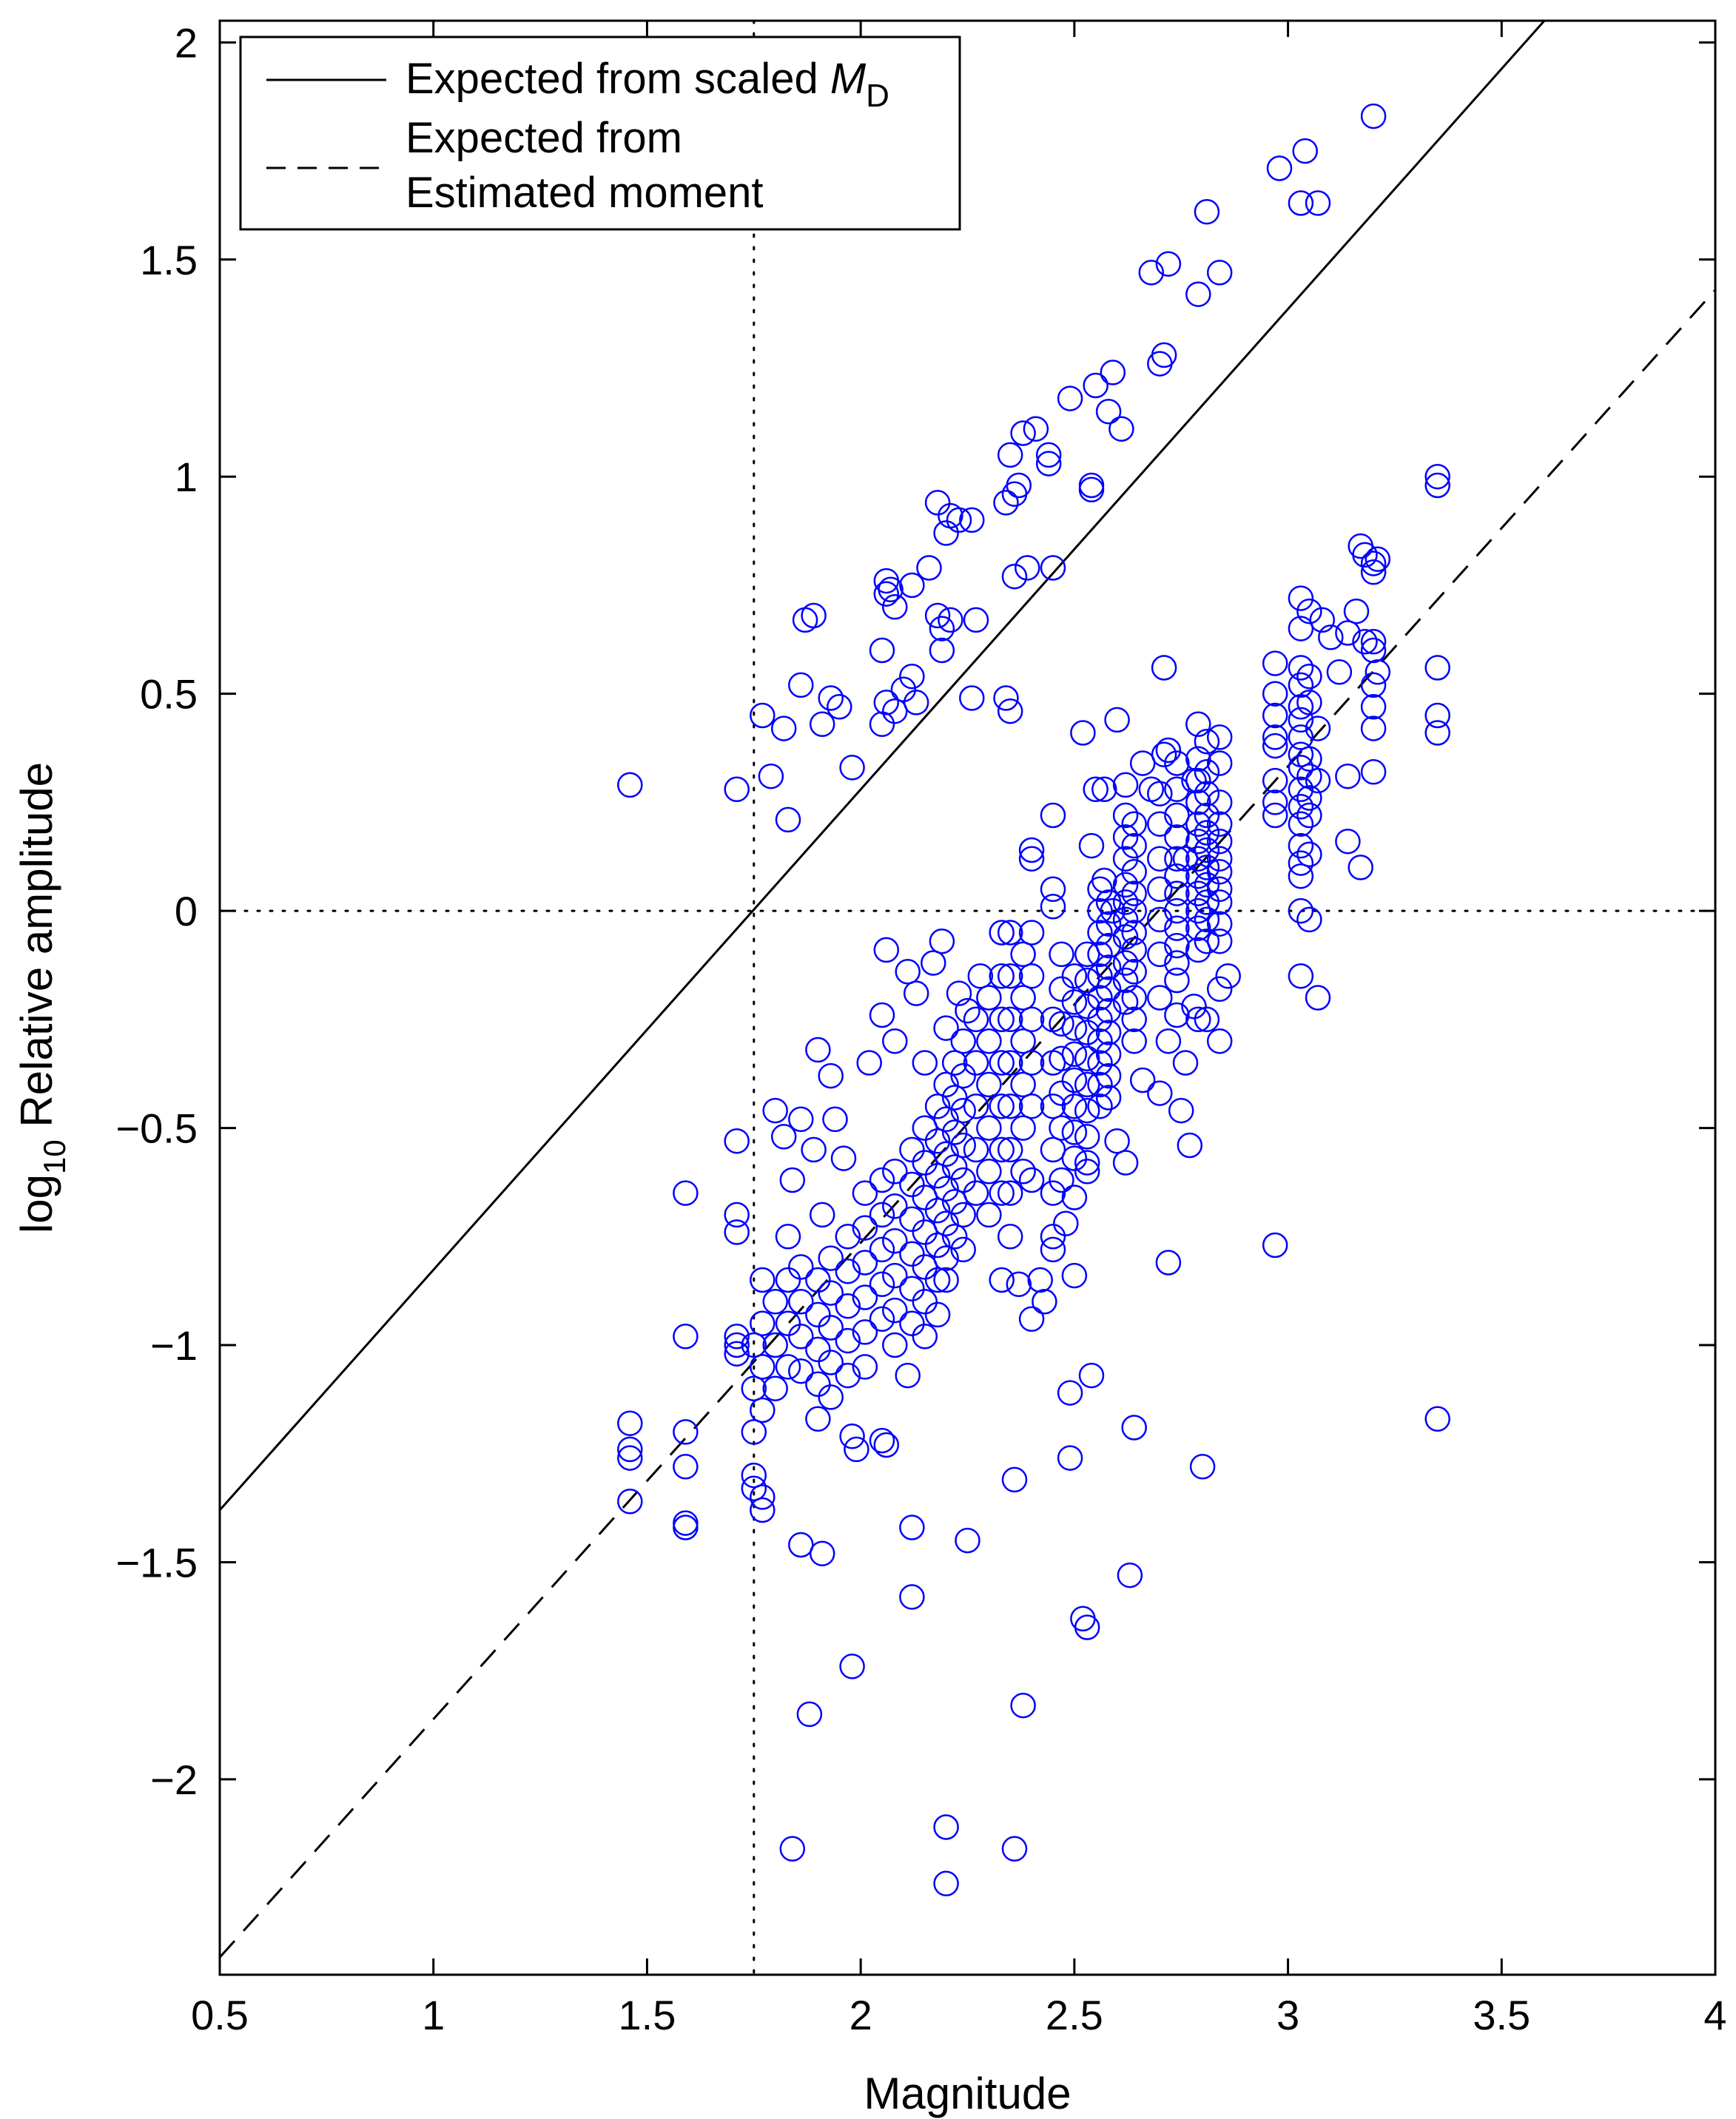 The image size is (1736, 2119). I want to click on y-tick-label: −0.5, so click(156, 1128).